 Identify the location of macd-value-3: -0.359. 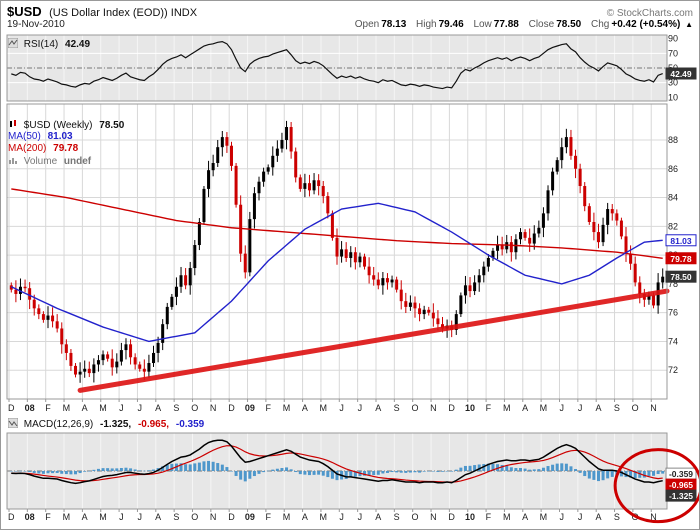
(190, 424).